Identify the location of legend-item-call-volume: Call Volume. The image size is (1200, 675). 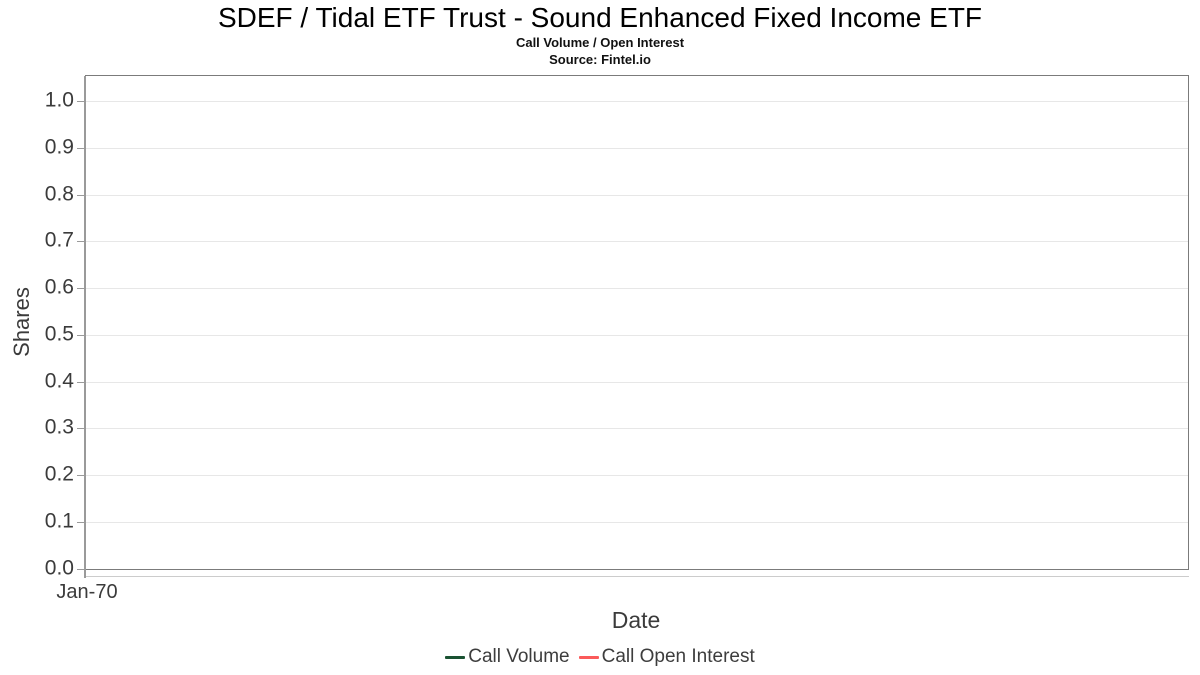
(507, 657).